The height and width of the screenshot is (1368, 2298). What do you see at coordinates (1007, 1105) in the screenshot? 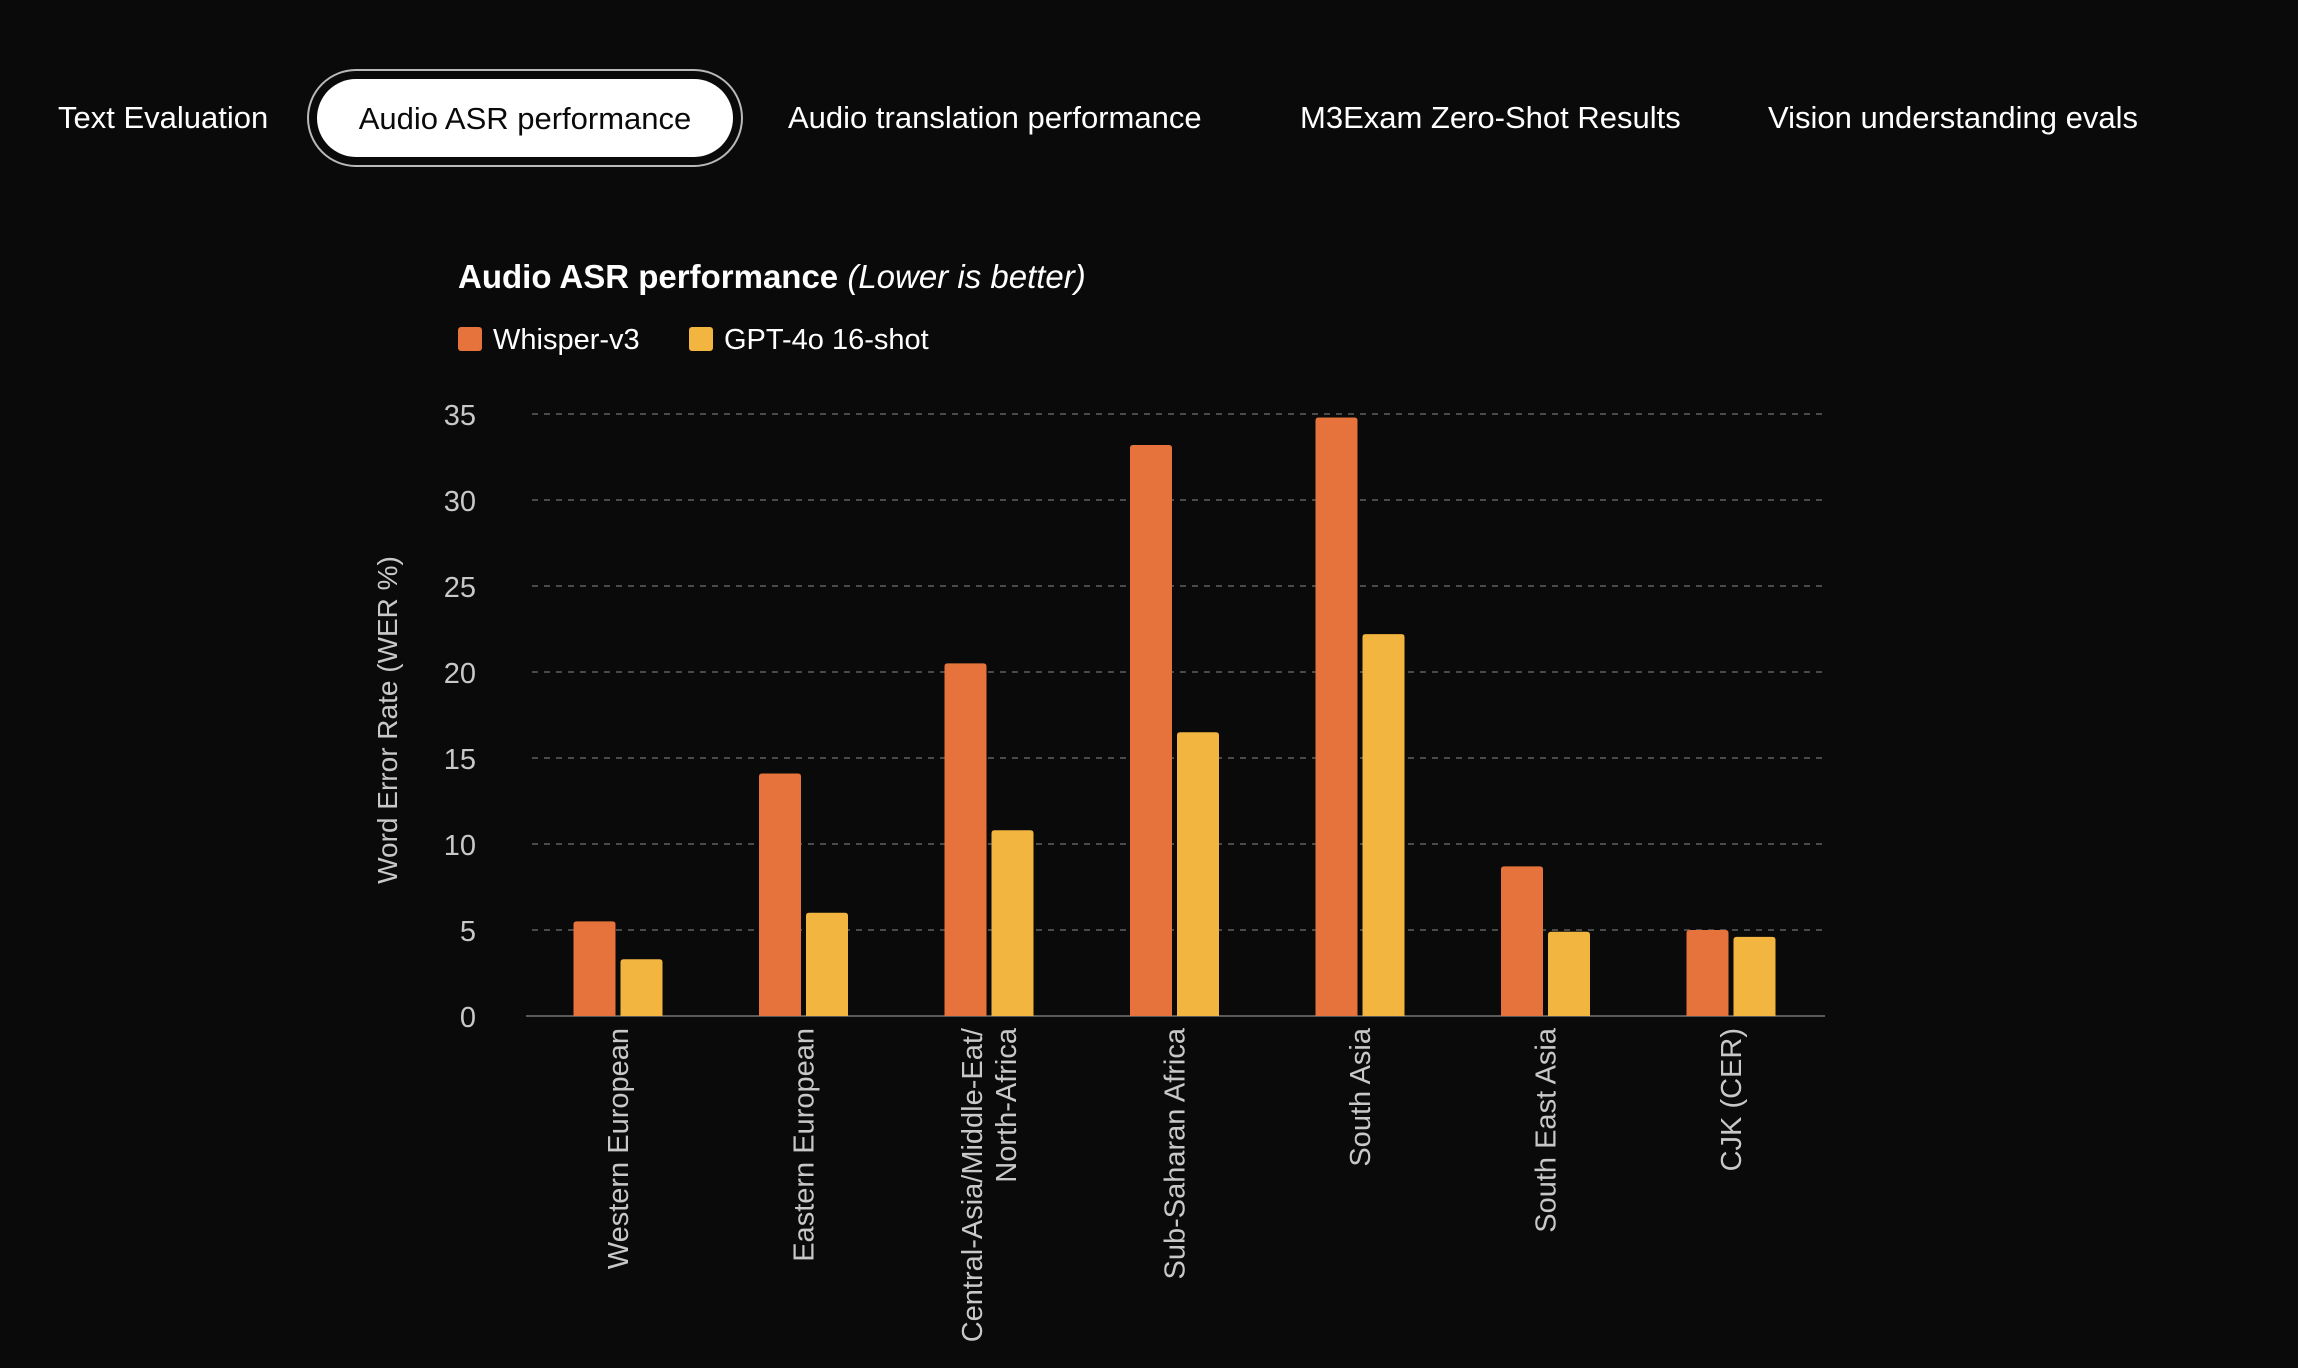
I see `x-tick-label: North-Africa` at bounding box center [1007, 1105].